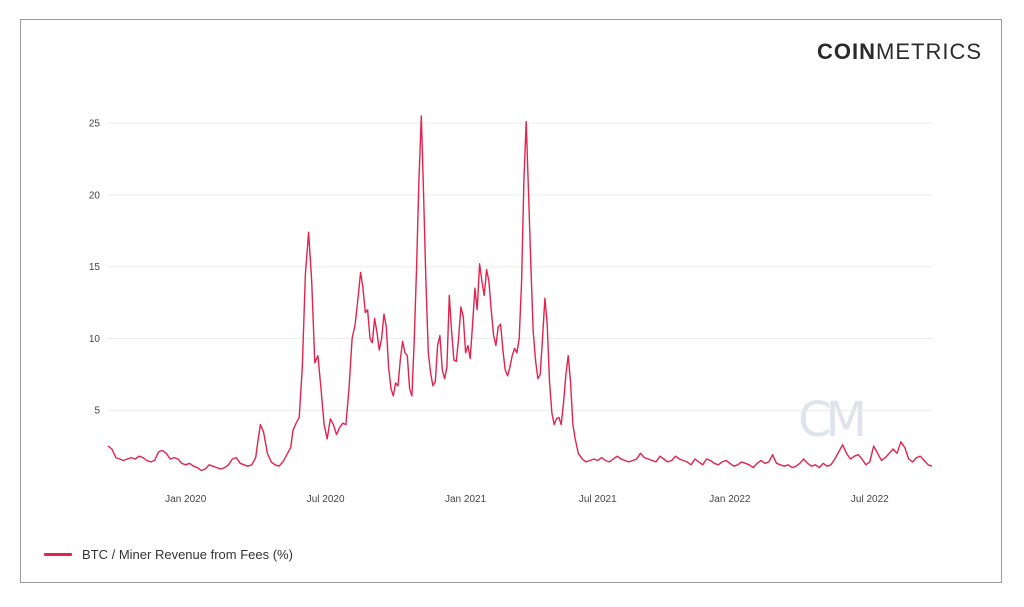 This screenshot has height=607, width=1024. I want to click on y-axis-ticks: 5 10 15 20 25, so click(95, 268).